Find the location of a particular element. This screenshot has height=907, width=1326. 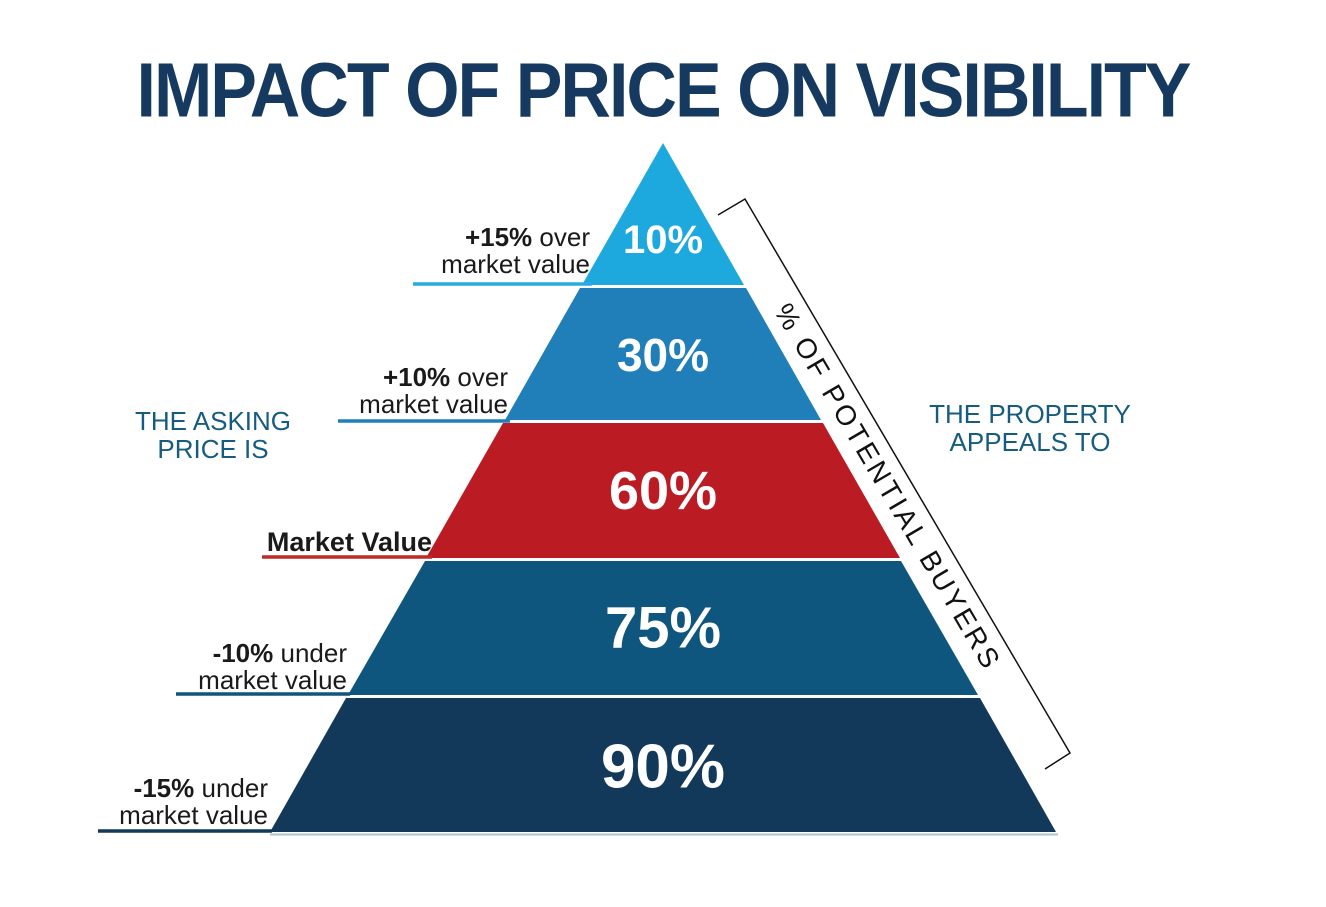

price-label-plus15: +15% over market value is located at coordinates (515, 251).